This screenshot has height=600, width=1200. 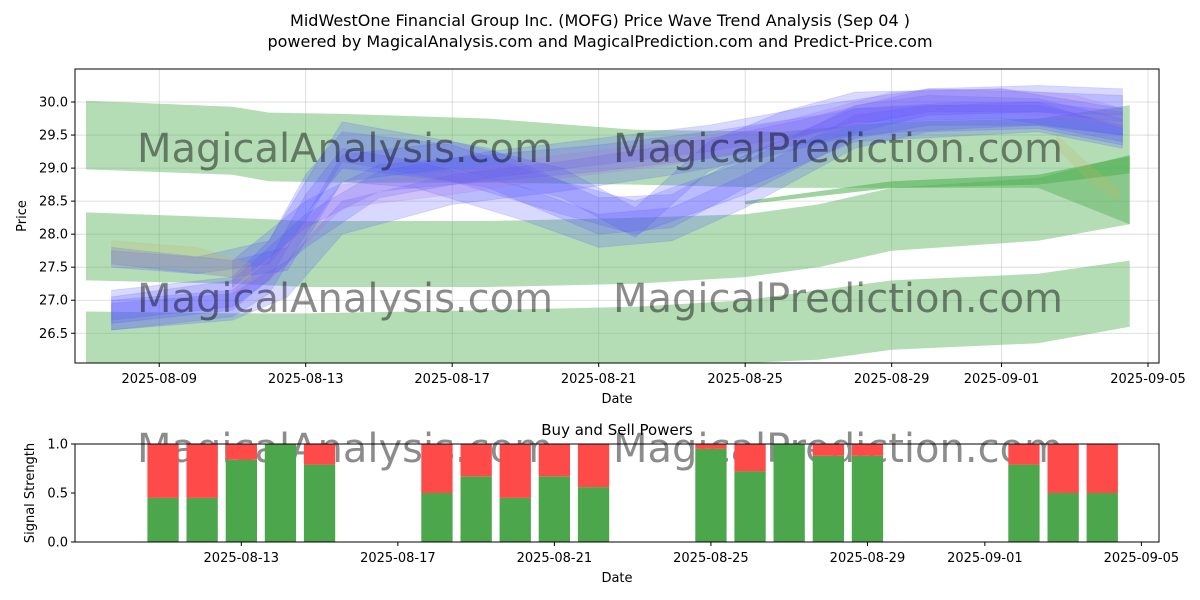 I want to click on signal-bars, so click(x=632, y=493).